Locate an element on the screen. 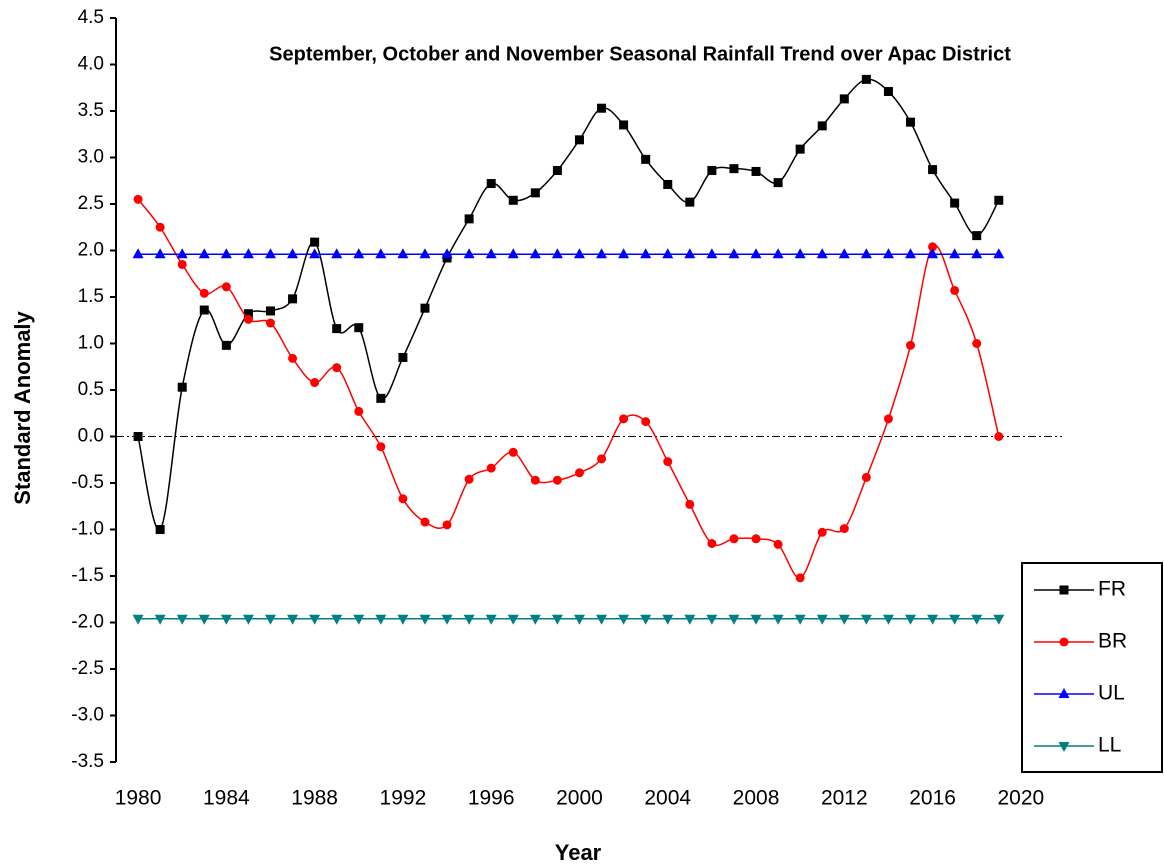 The width and height of the screenshot is (1164, 866). y-tick-label: 4.0 is located at coordinates (91, 64).